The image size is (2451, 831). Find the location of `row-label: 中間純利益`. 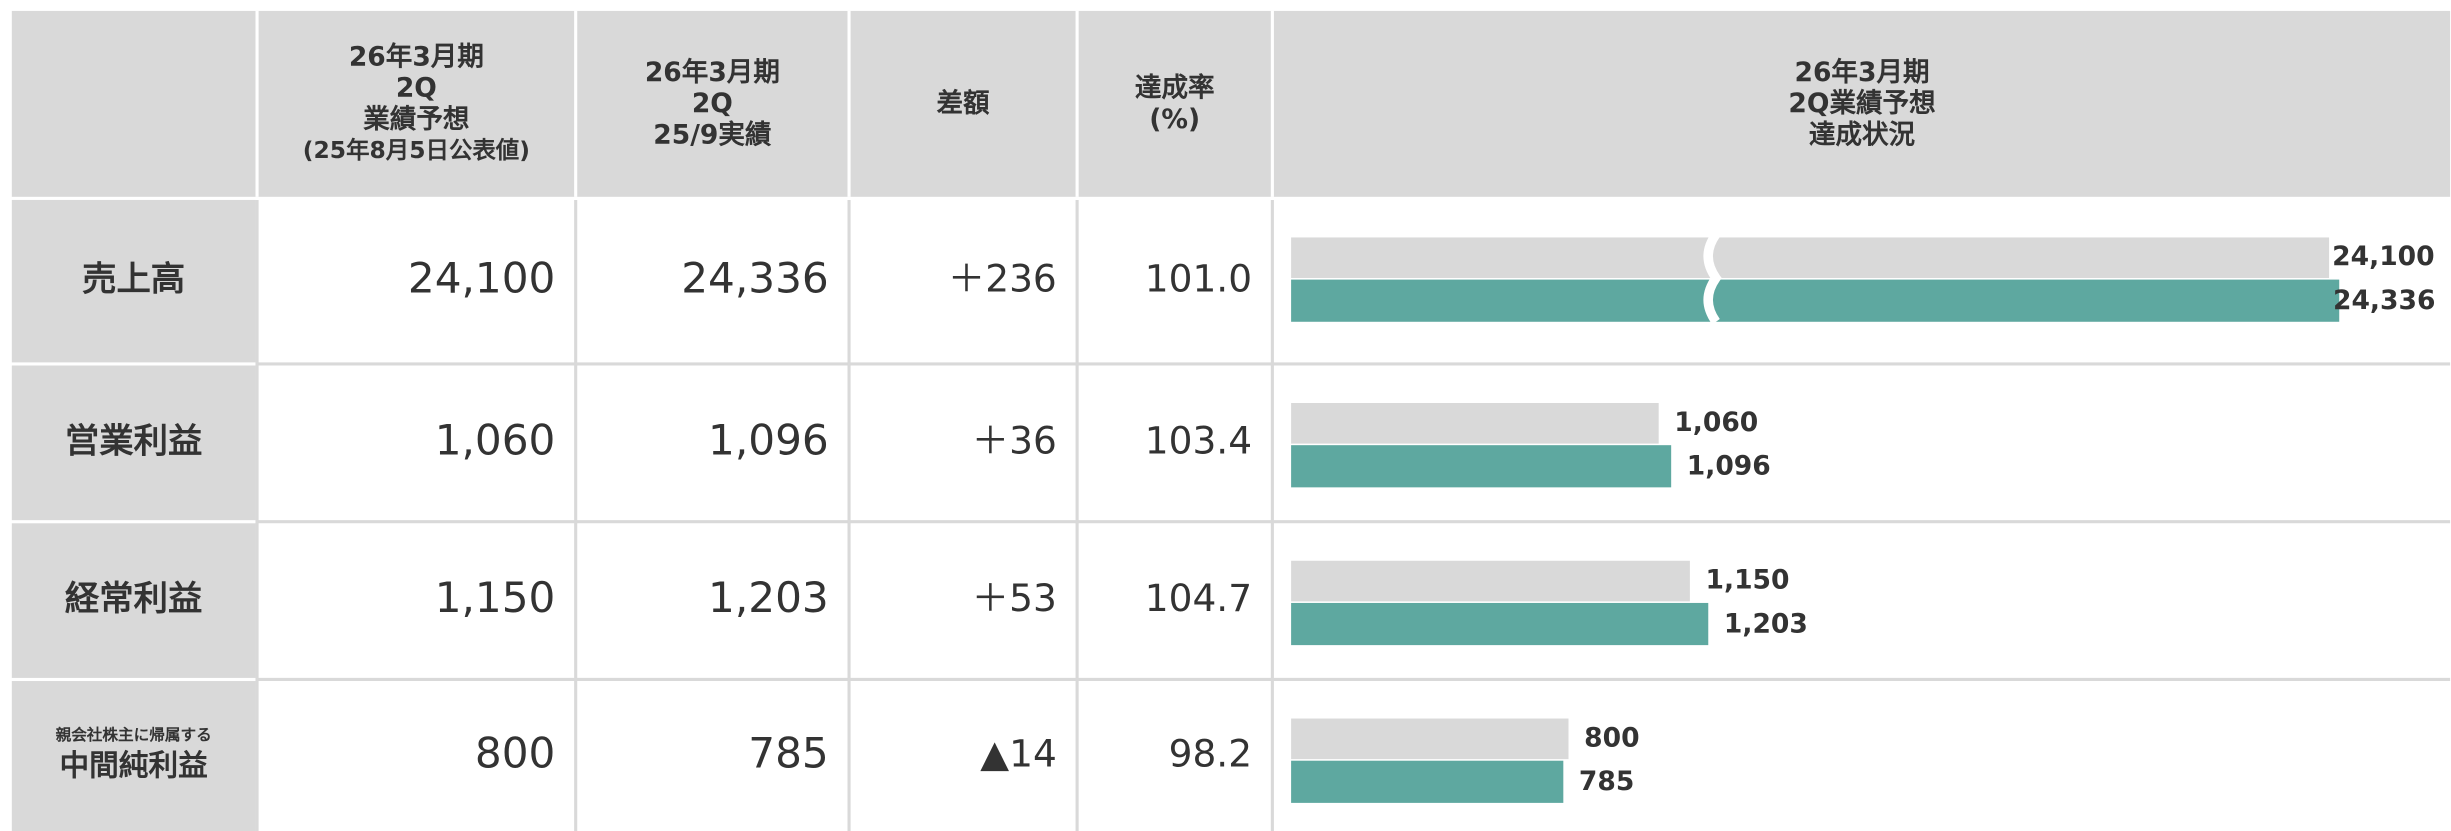

row-label: 中間純利益 is located at coordinates (134, 764).